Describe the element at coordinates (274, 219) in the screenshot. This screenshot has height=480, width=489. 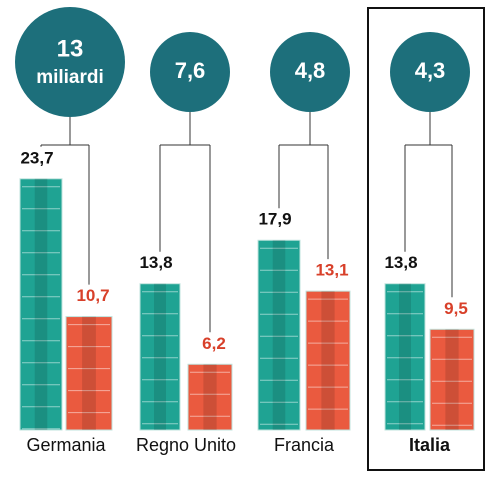
I see `value-label: 17,9` at that location.